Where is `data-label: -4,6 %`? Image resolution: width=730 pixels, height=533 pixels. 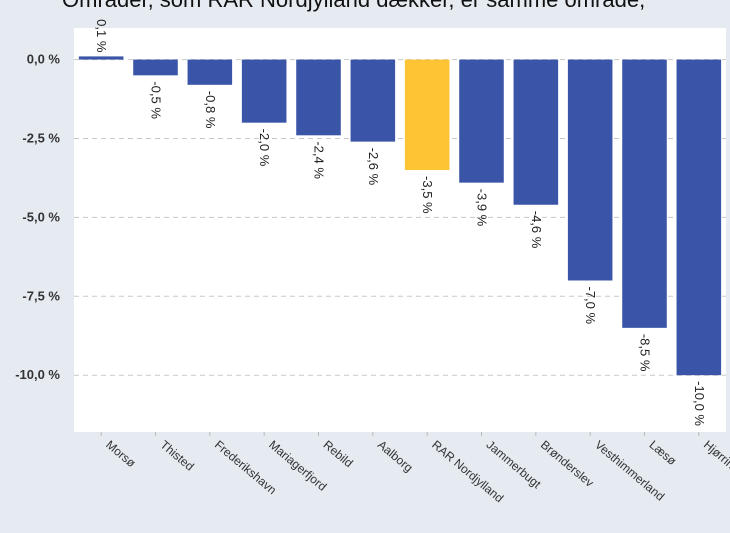 data-label: -4,6 % is located at coordinates (536, 230).